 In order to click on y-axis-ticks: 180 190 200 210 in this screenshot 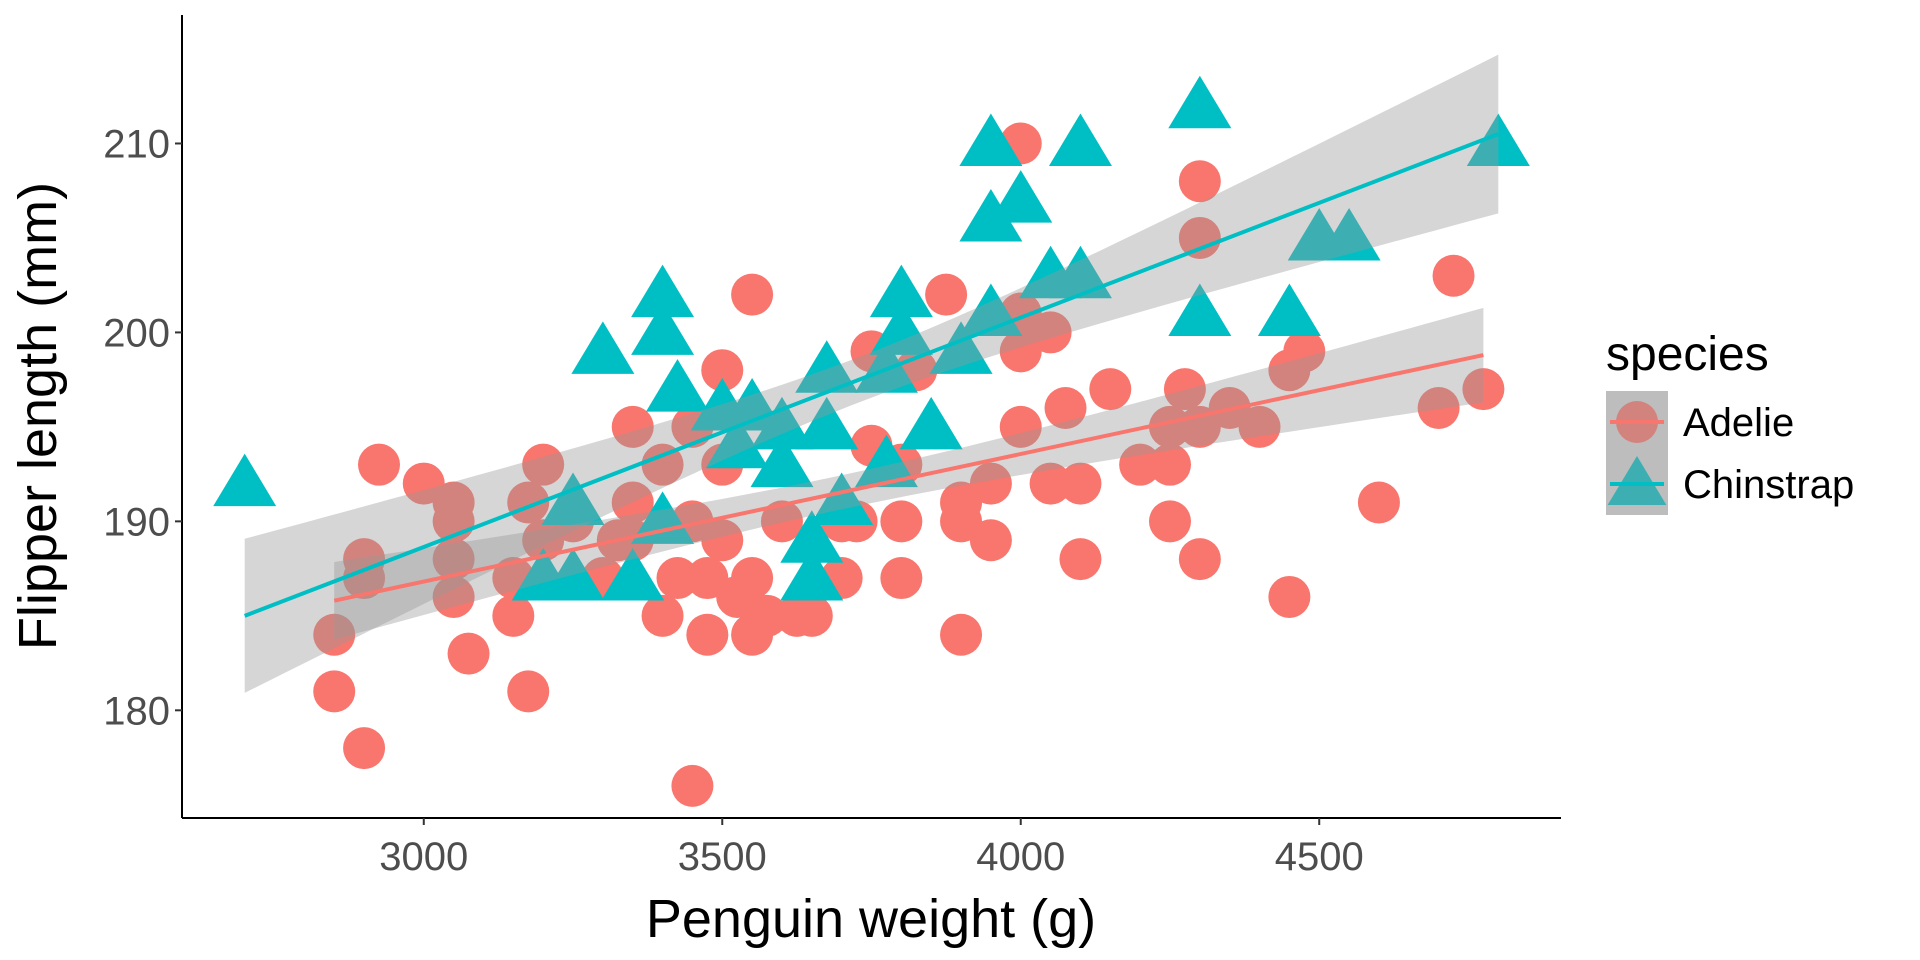, I will do `click(142, 427)`.